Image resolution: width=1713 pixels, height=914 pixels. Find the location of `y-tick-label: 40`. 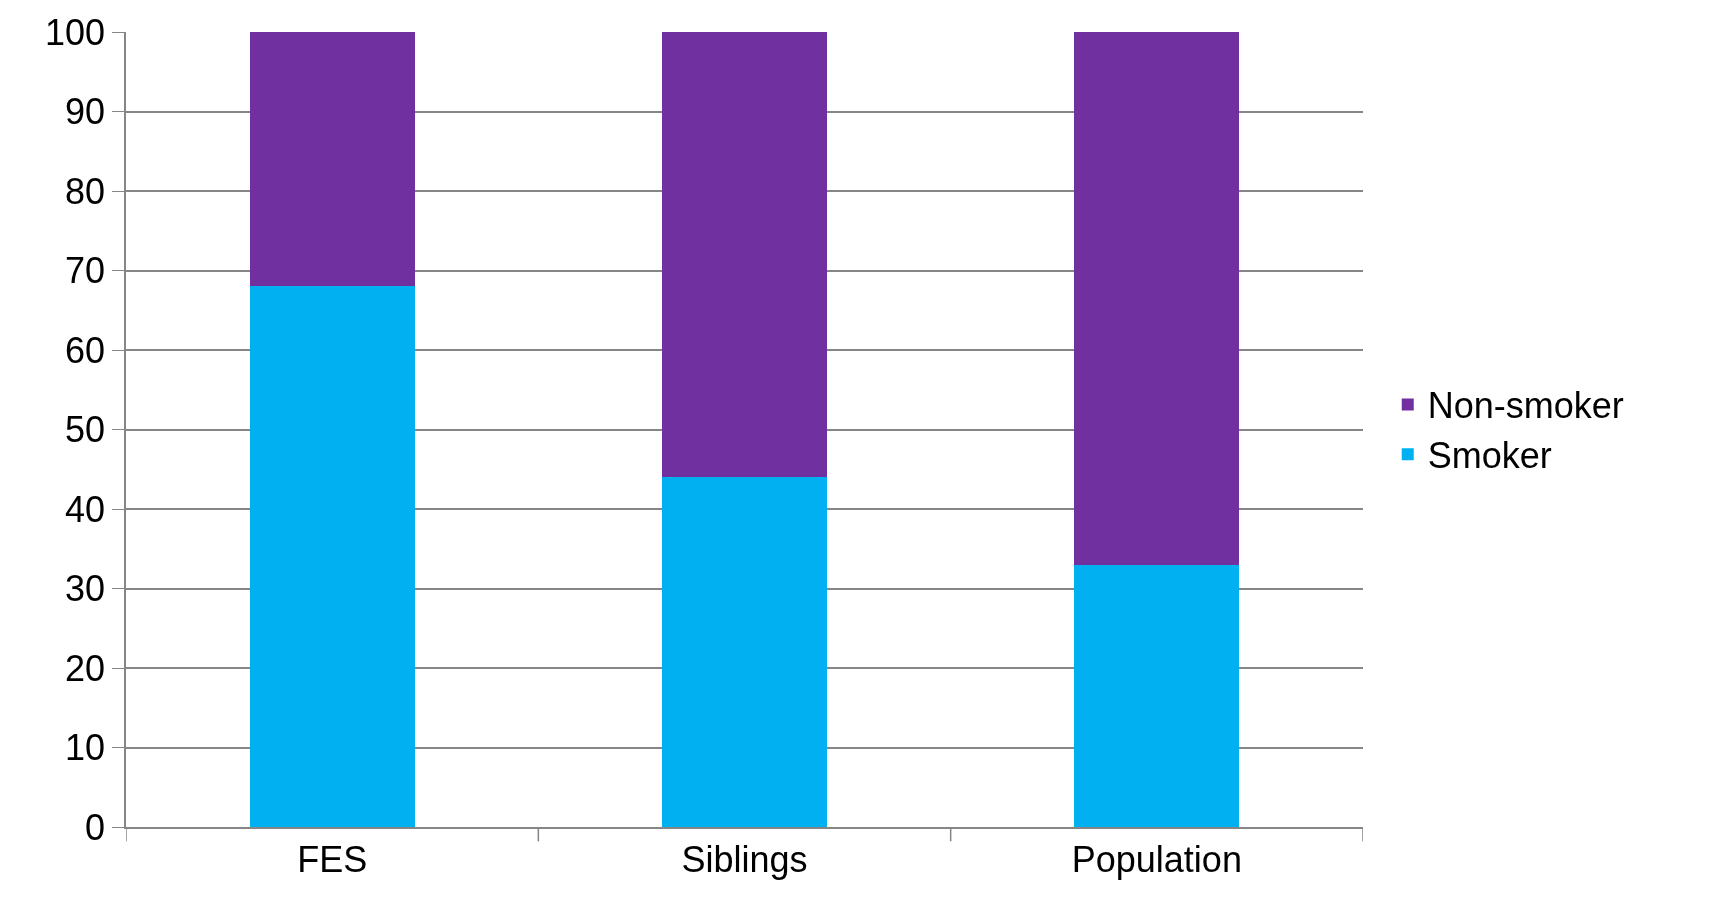

y-tick-label: 40 is located at coordinates (85, 509).